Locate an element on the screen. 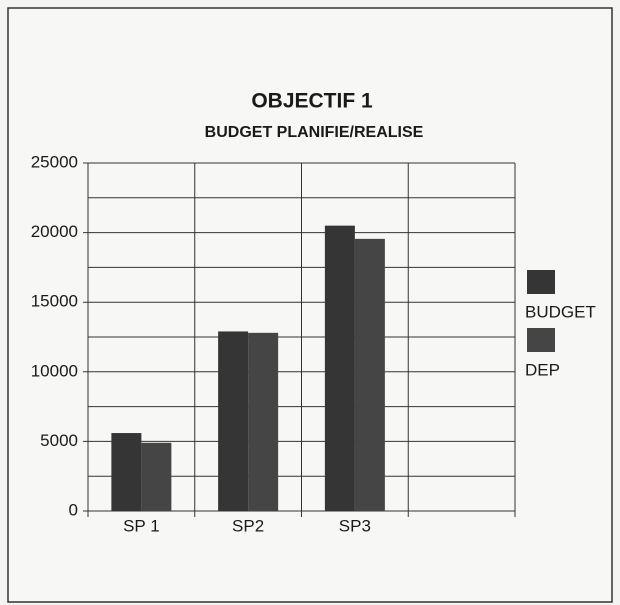 The image size is (620, 605). y-tick-label: 25000 is located at coordinates (54, 161).